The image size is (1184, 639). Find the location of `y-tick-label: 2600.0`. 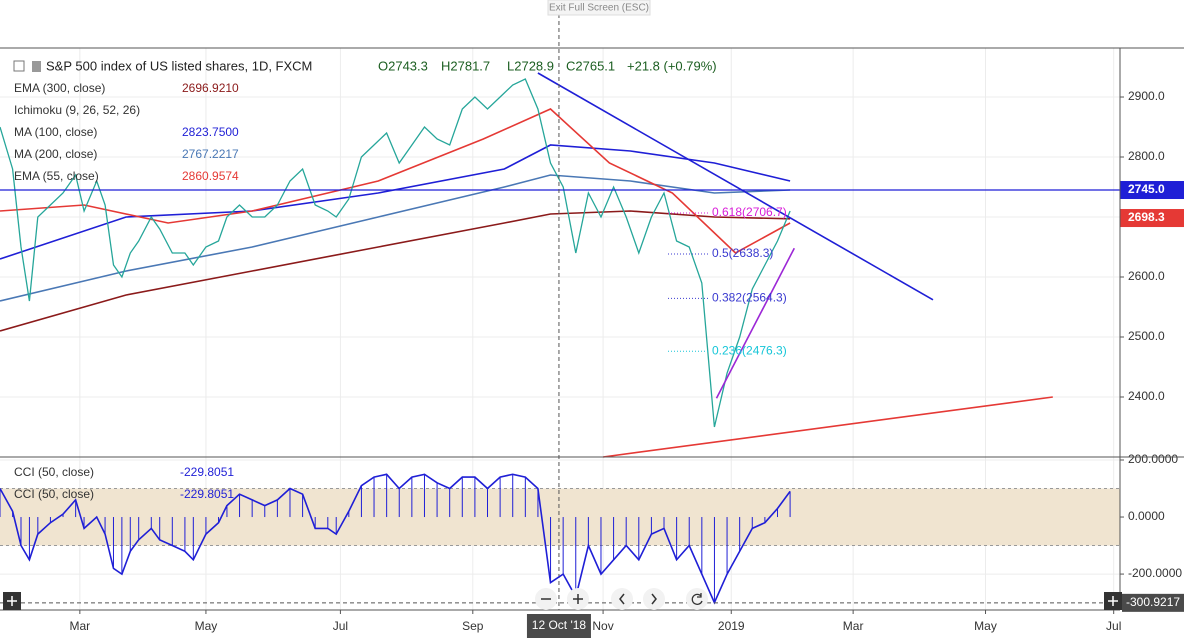

y-tick-label: 2600.0 is located at coordinates (1146, 276).